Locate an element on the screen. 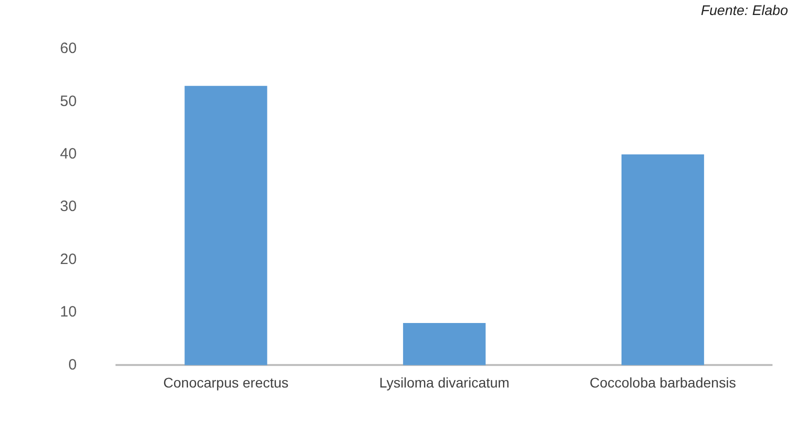  y-tick-label: 0 is located at coordinates (72, 365).